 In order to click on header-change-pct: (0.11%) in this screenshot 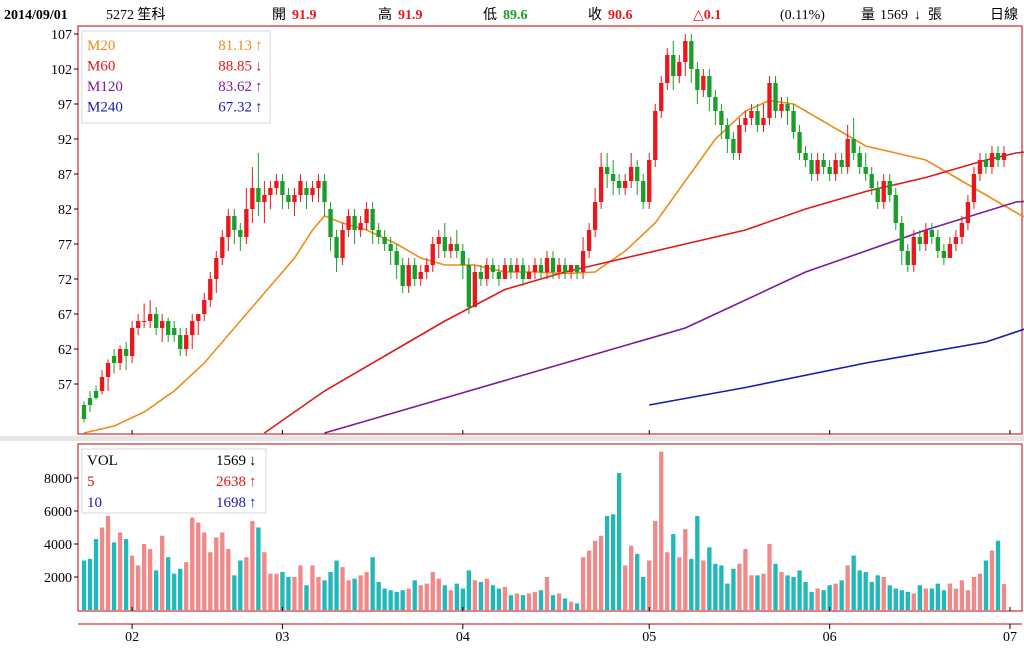, I will do `click(802, 15)`.